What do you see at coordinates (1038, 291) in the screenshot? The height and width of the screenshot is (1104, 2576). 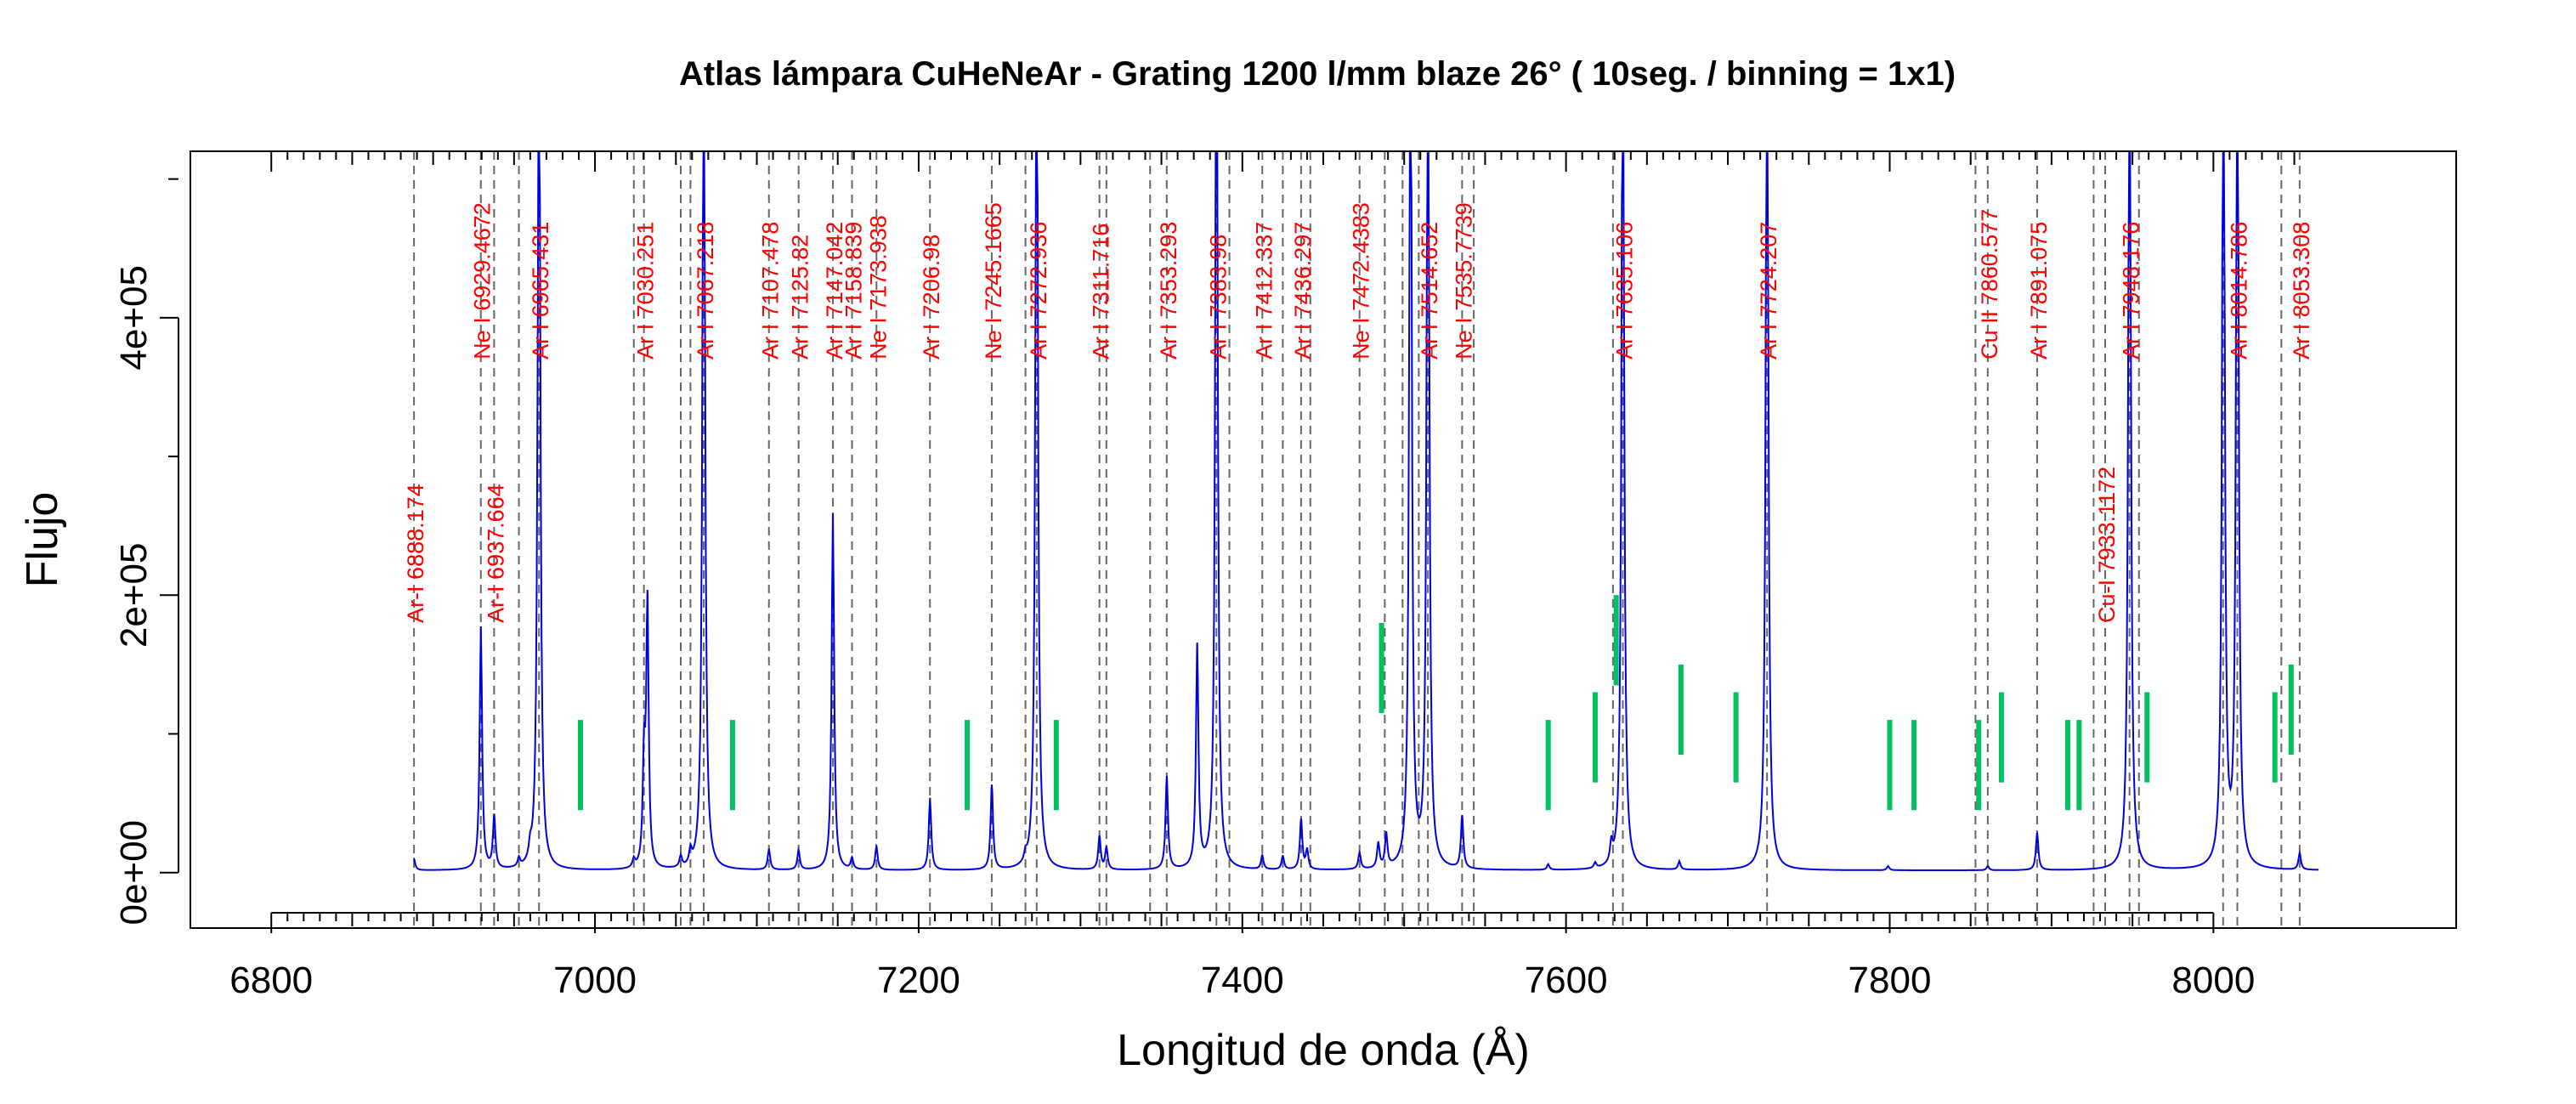 I see `line-id-label: Ar I 7272.936` at bounding box center [1038, 291].